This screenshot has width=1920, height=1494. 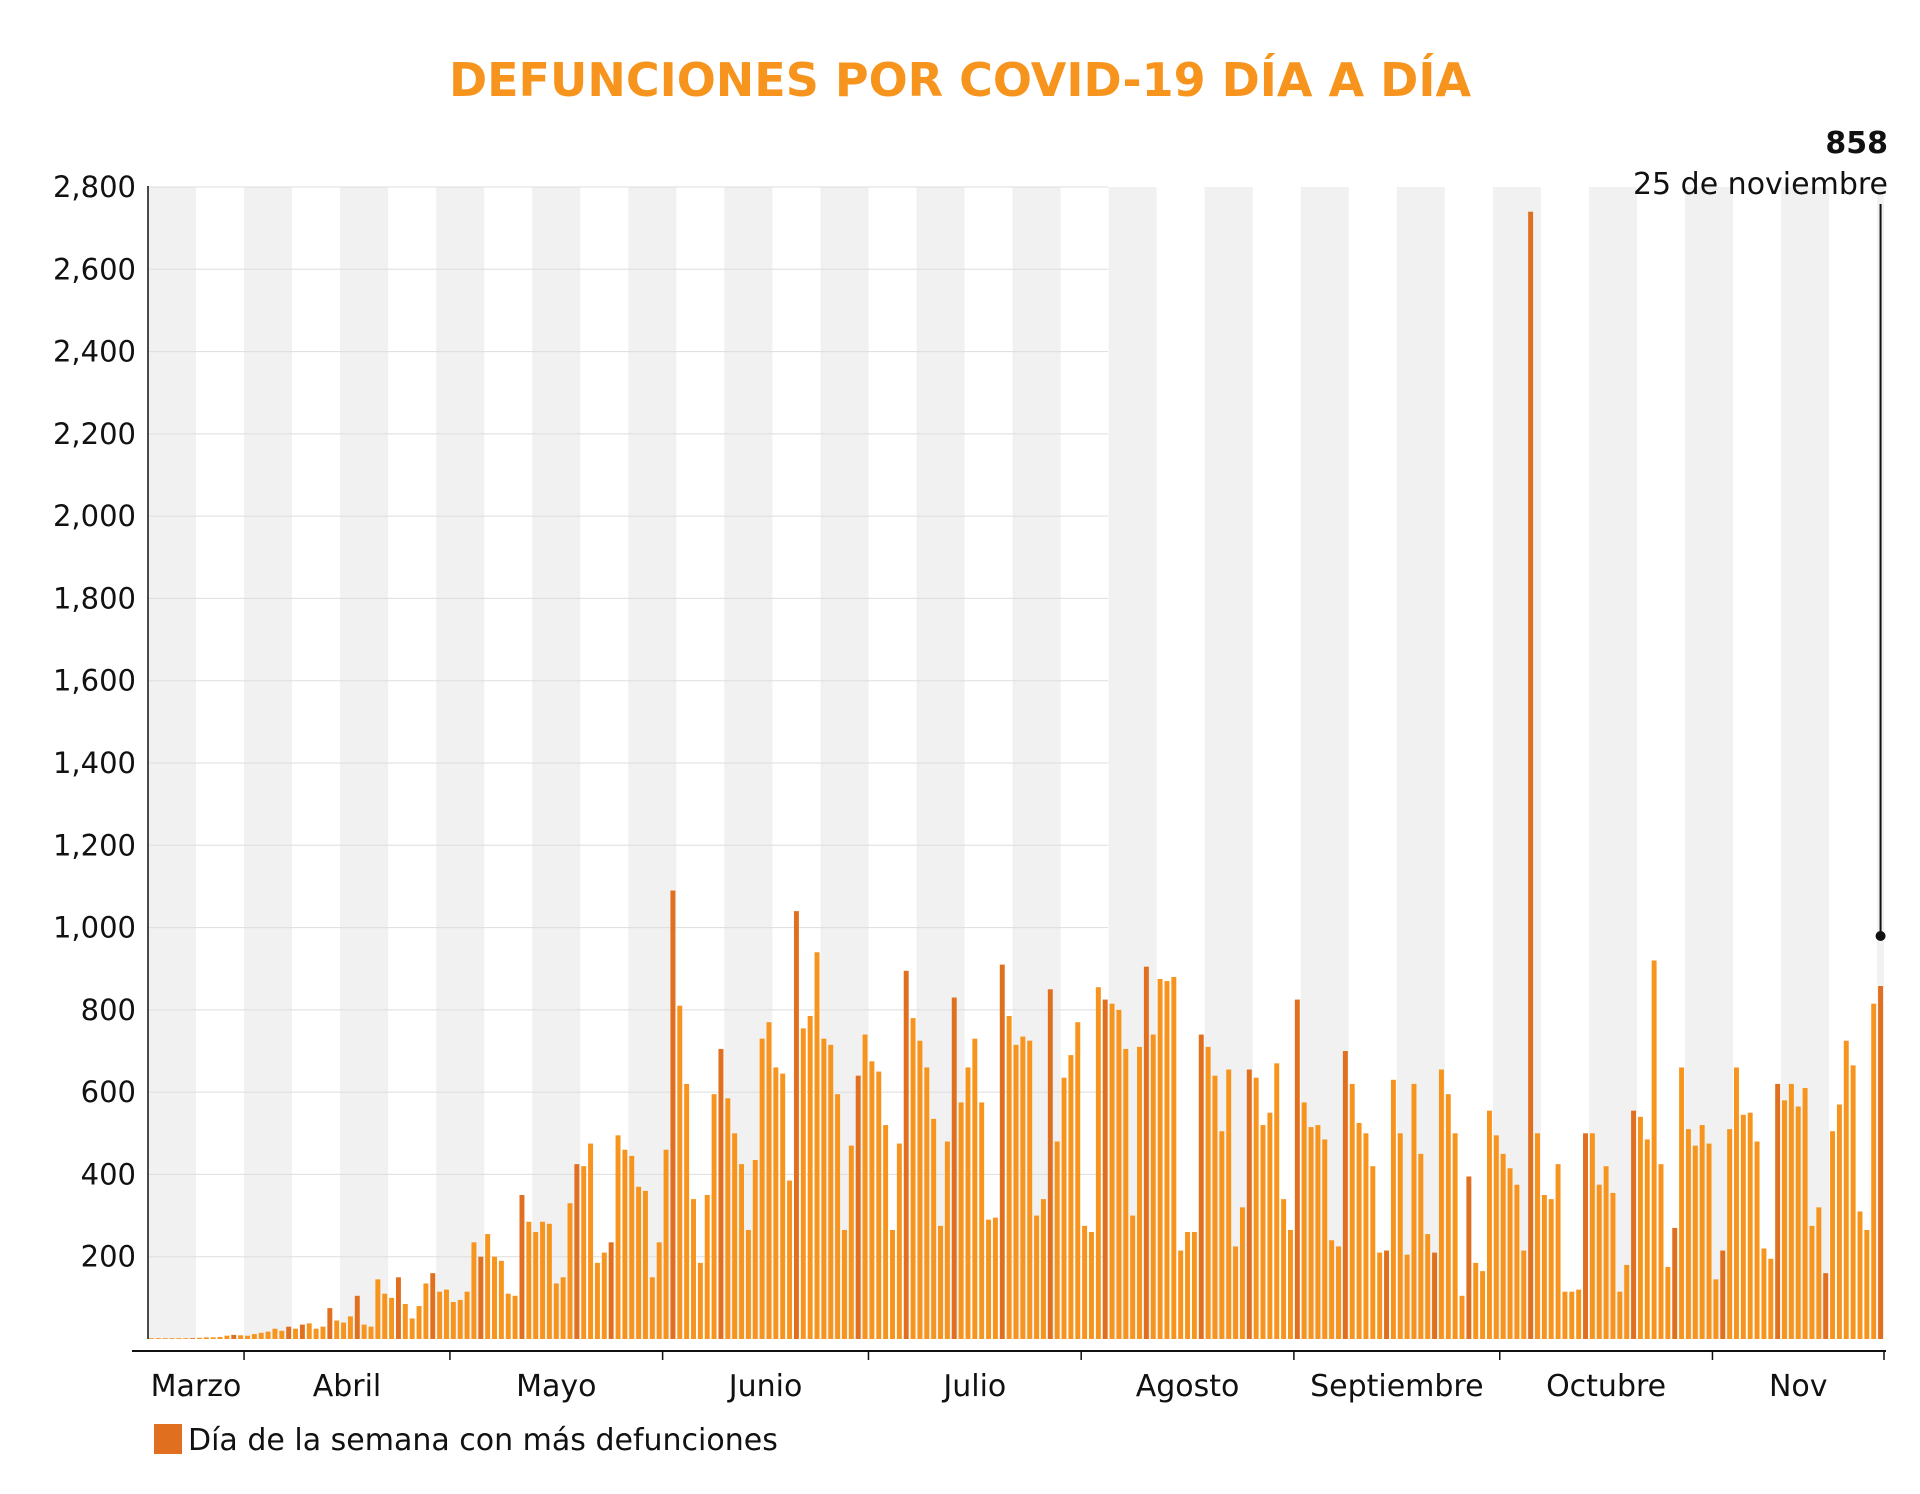 I want to click on chart-title: DEFUNCIONES POR COVID-19 DÍA A DÍA, so click(x=960, y=80).